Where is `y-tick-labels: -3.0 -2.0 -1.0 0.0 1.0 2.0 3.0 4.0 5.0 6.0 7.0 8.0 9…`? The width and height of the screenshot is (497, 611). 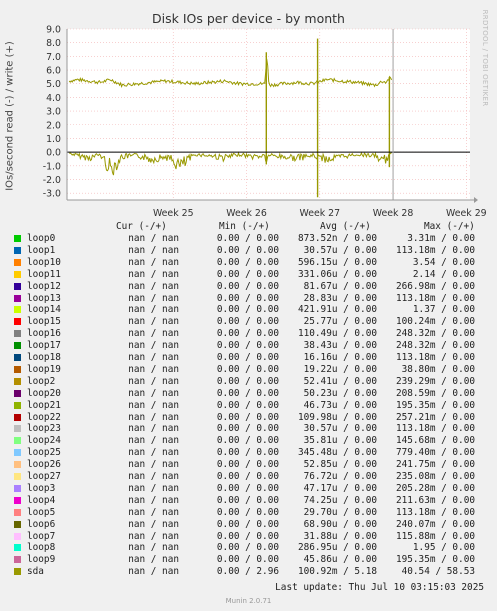
y-tick-labels: -3.0 -2.0 -1.0 0.0 1.0 2.0 3.0 4.0 5.0 6.0 7.0 8.0 9… is located at coordinates (52, 112).